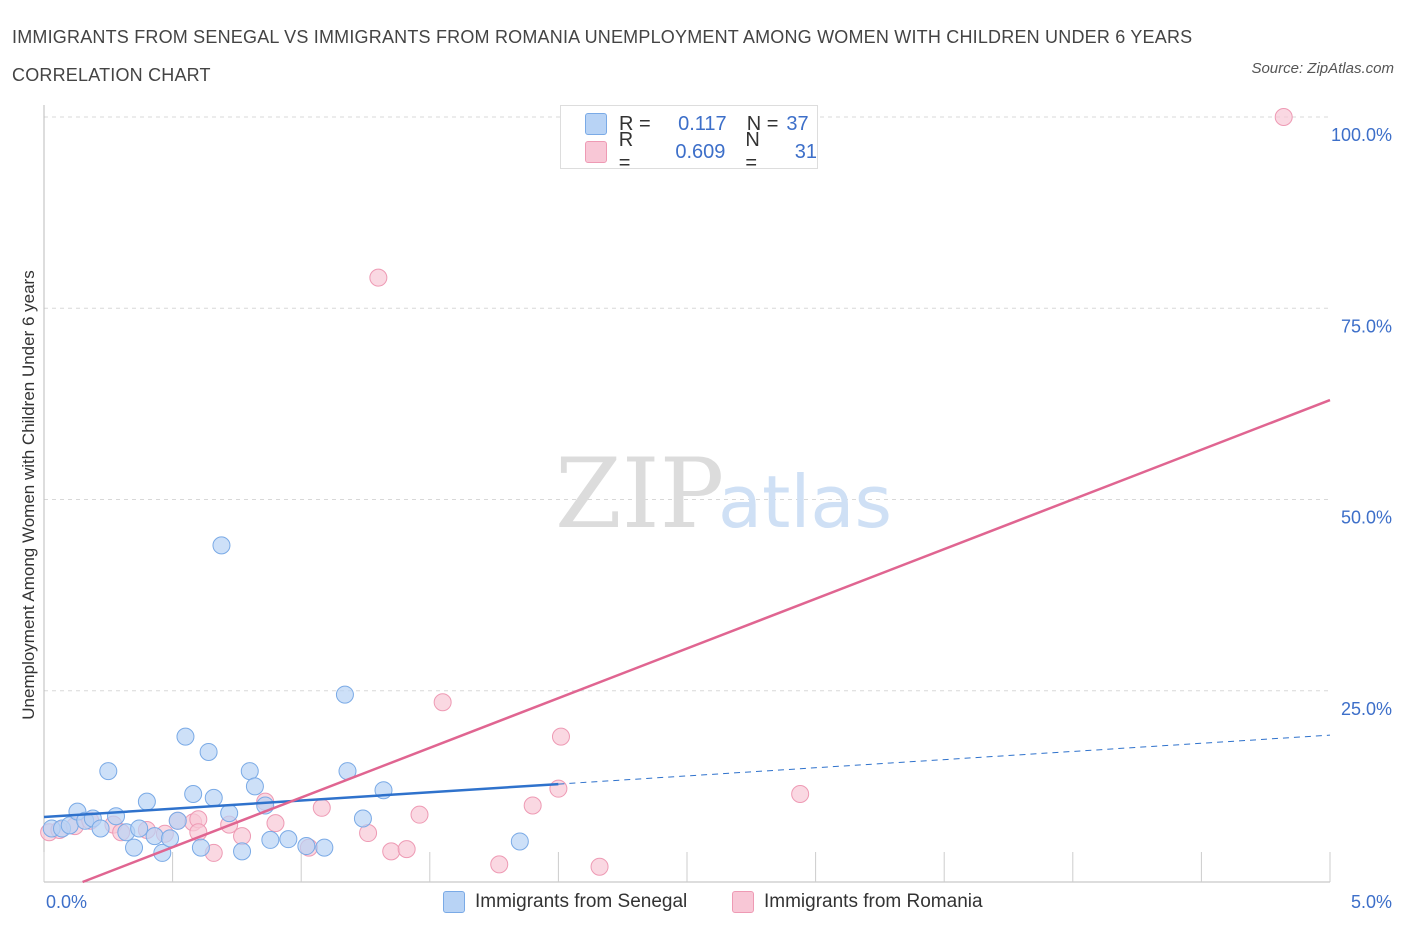 This screenshot has width=1406, height=930. Describe the element at coordinates (743, 902) in the screenshot. I see `bottom-legend-swatch-romania` at that location.